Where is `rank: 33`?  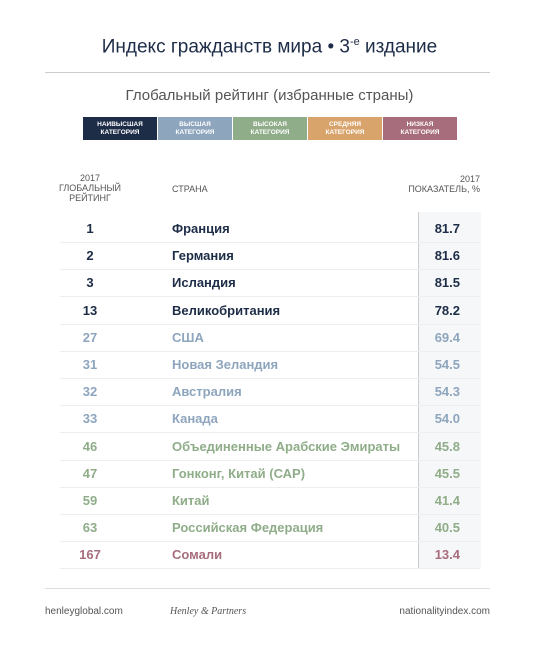 rank: 33 is located at coordinates (90, 419).